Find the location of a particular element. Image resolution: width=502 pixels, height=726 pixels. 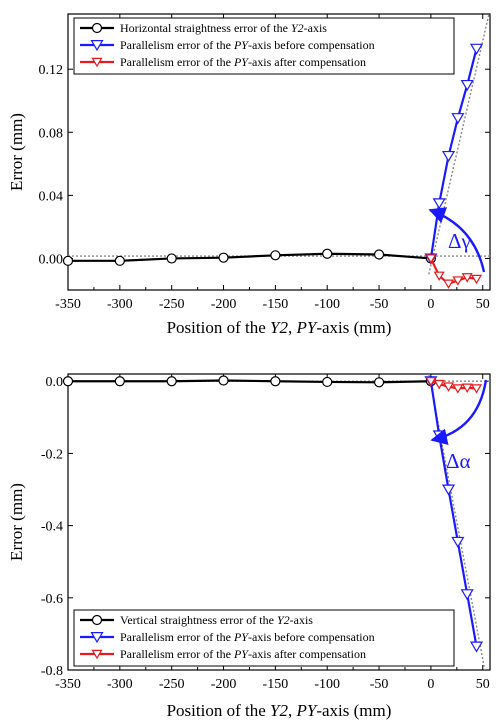

fit-guide-line is located at coordinates (459, 144).